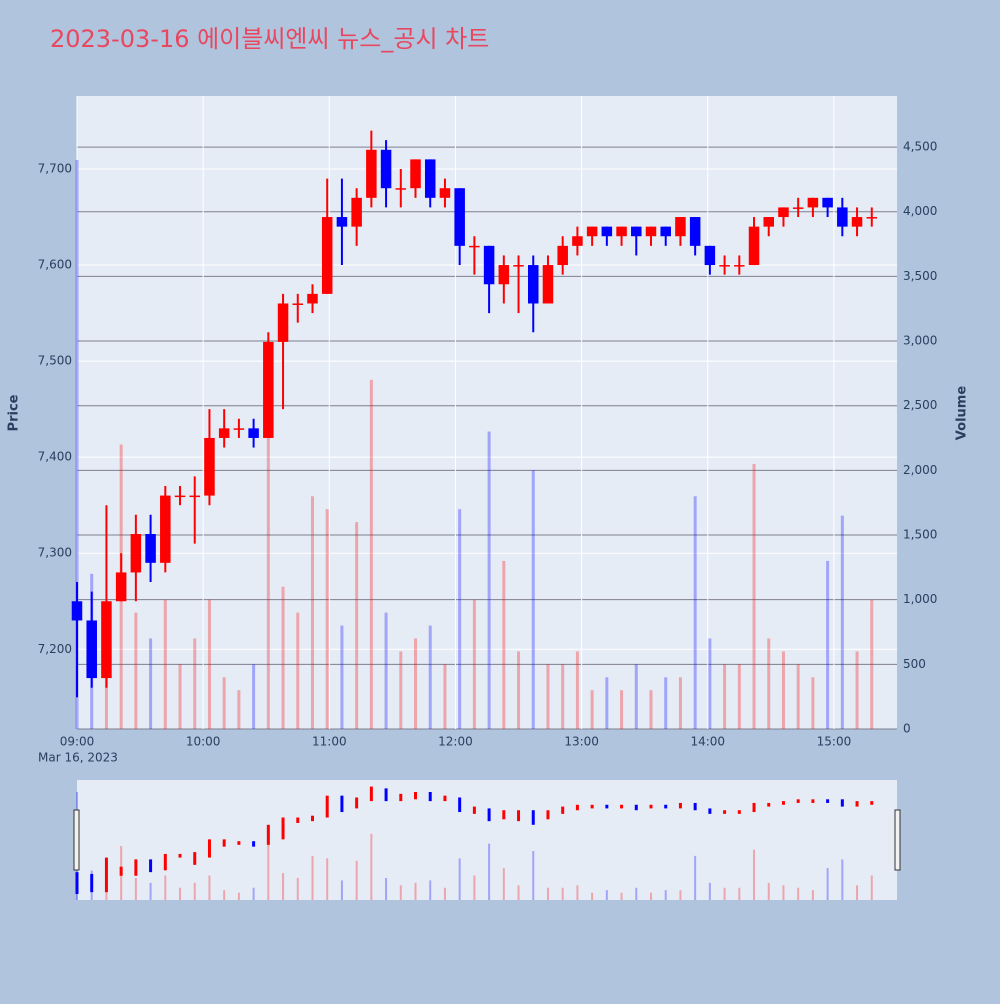  Describe the element at coordinates (834, 742) in the screenshot. I see `x-tick-label: 15:00` at that location.